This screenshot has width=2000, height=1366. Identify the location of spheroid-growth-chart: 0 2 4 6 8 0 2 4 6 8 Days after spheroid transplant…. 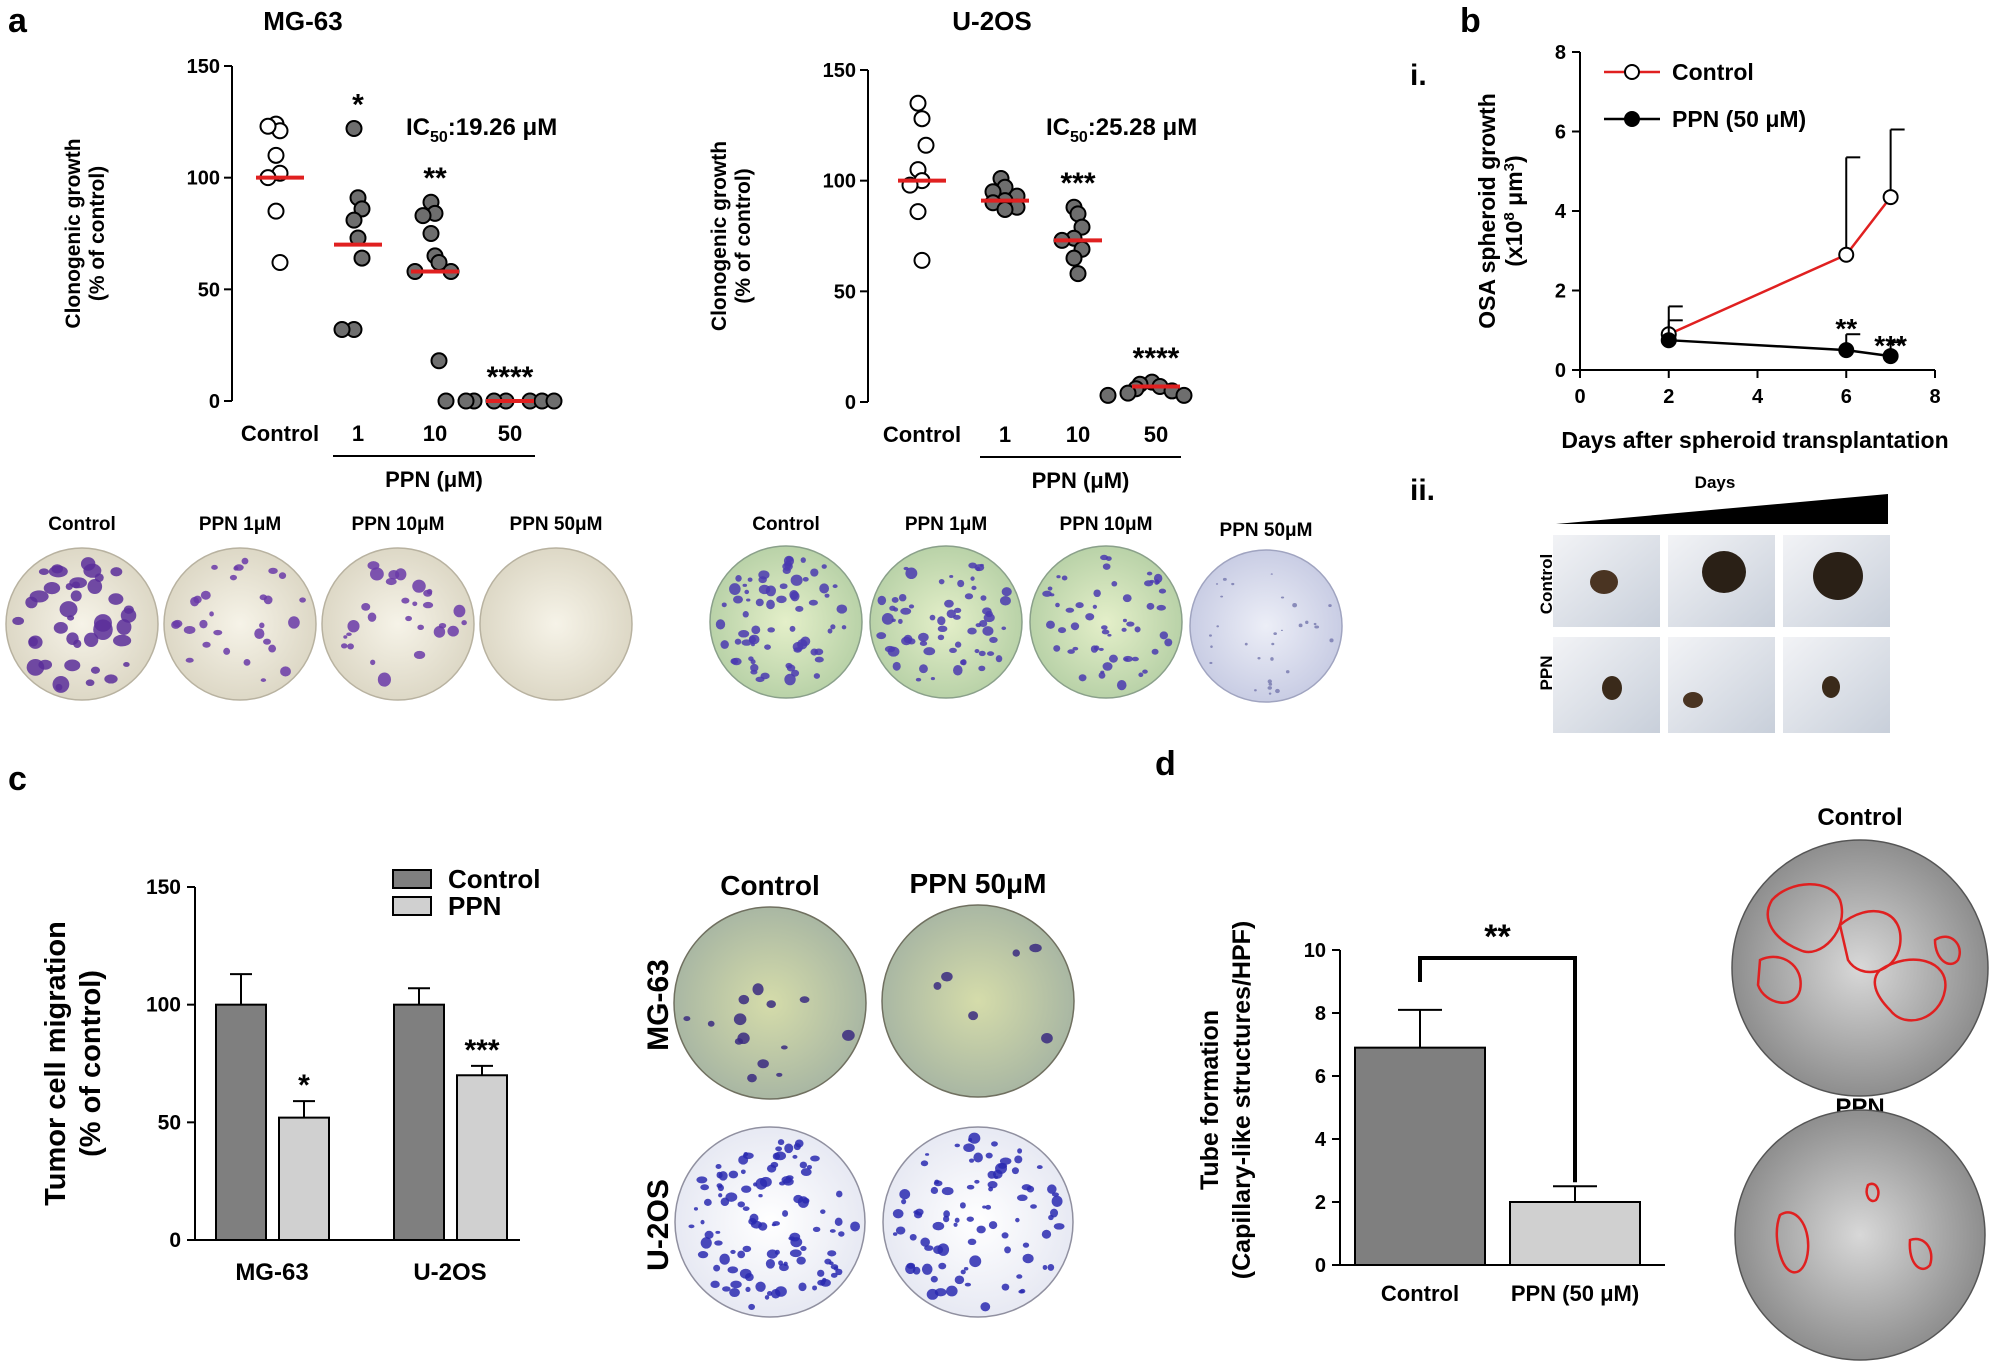
(1711, 247).